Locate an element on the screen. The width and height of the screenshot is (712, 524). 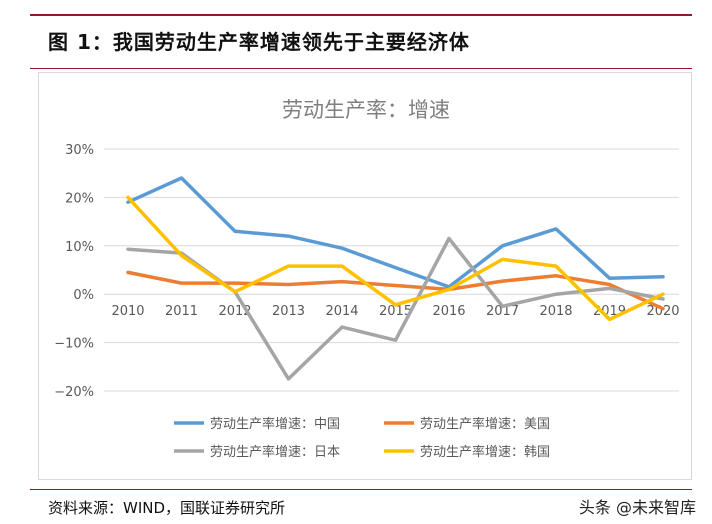
y-tick-label: −10% is located at coordinates (74, 344).